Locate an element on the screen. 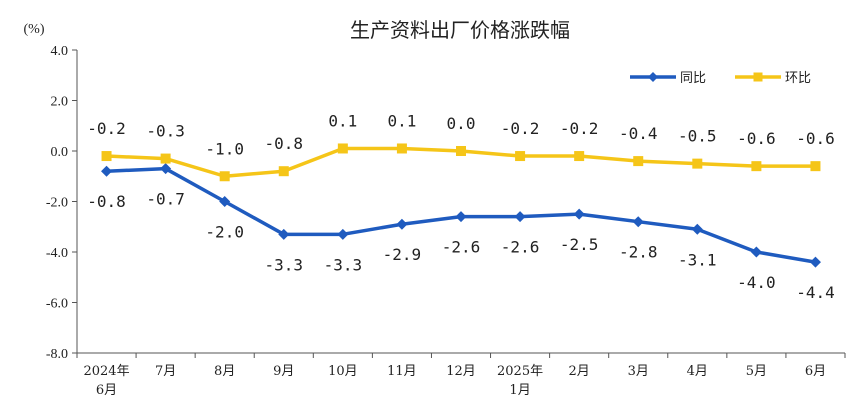  y-tick-label: -4.0 is located at coordinates (57, 253).